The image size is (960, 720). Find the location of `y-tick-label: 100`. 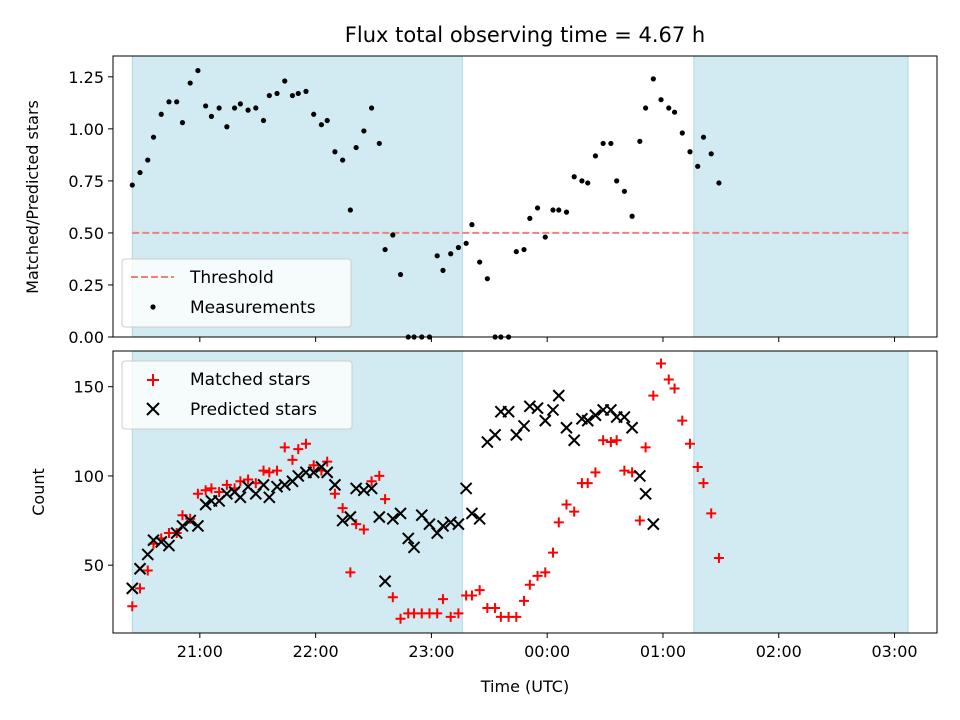

y-tick-label: 100 is located at coordinates (88, 476).